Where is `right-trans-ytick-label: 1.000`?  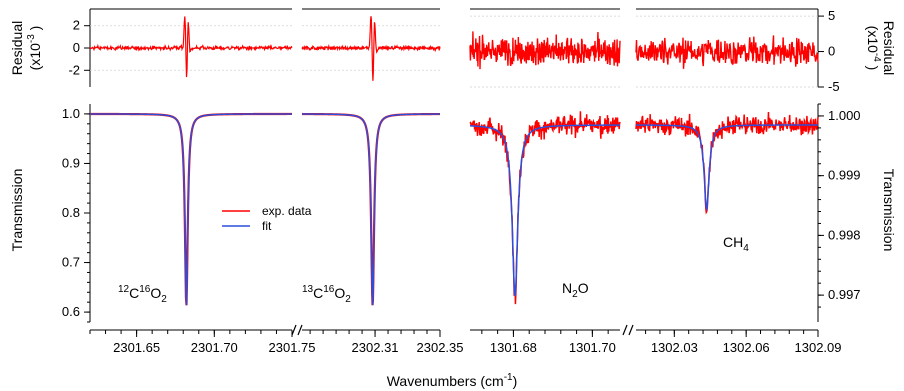 right-trans-ytick-label: 1.000 is located at coordinates (844, 115).